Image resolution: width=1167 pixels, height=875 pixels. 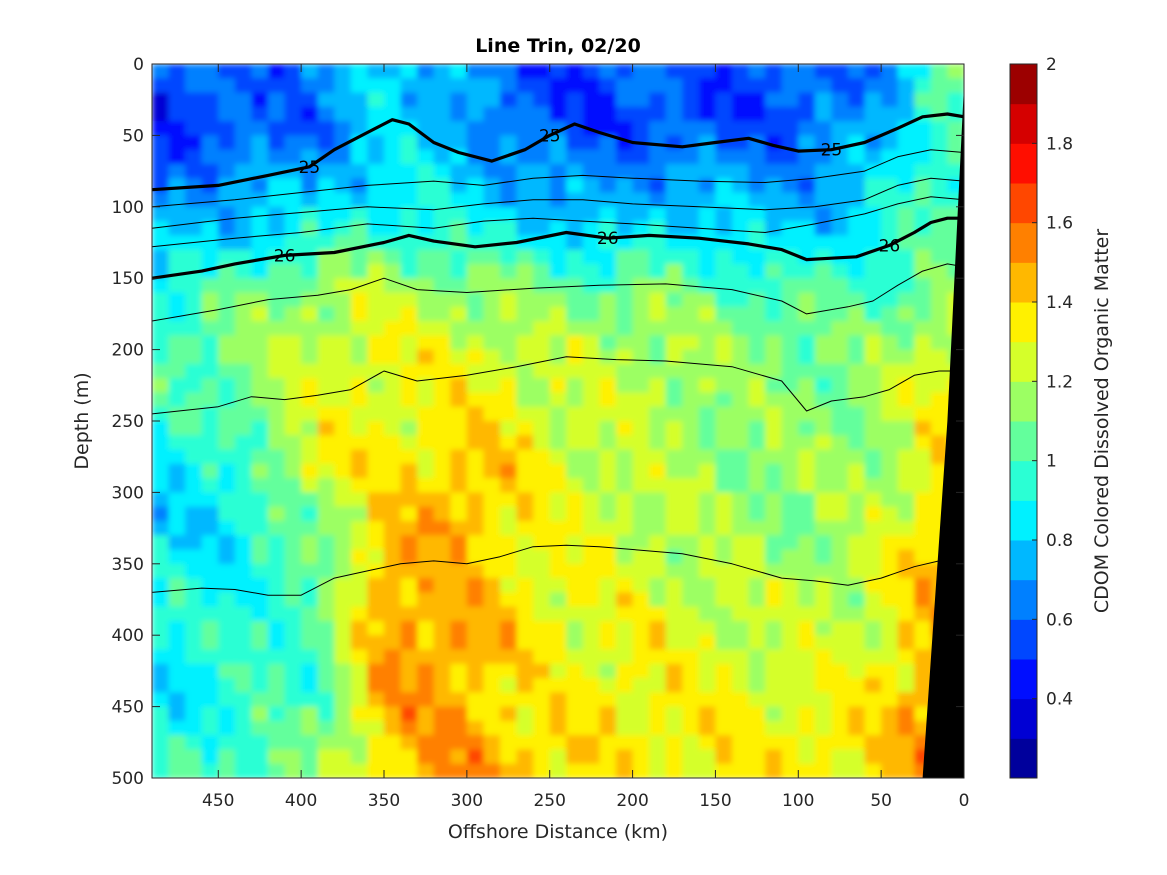 What do you see at coordinates (1023, 401) in the screenshot?
I see `colorbar-swatch` at bounding box center [1023, 401].